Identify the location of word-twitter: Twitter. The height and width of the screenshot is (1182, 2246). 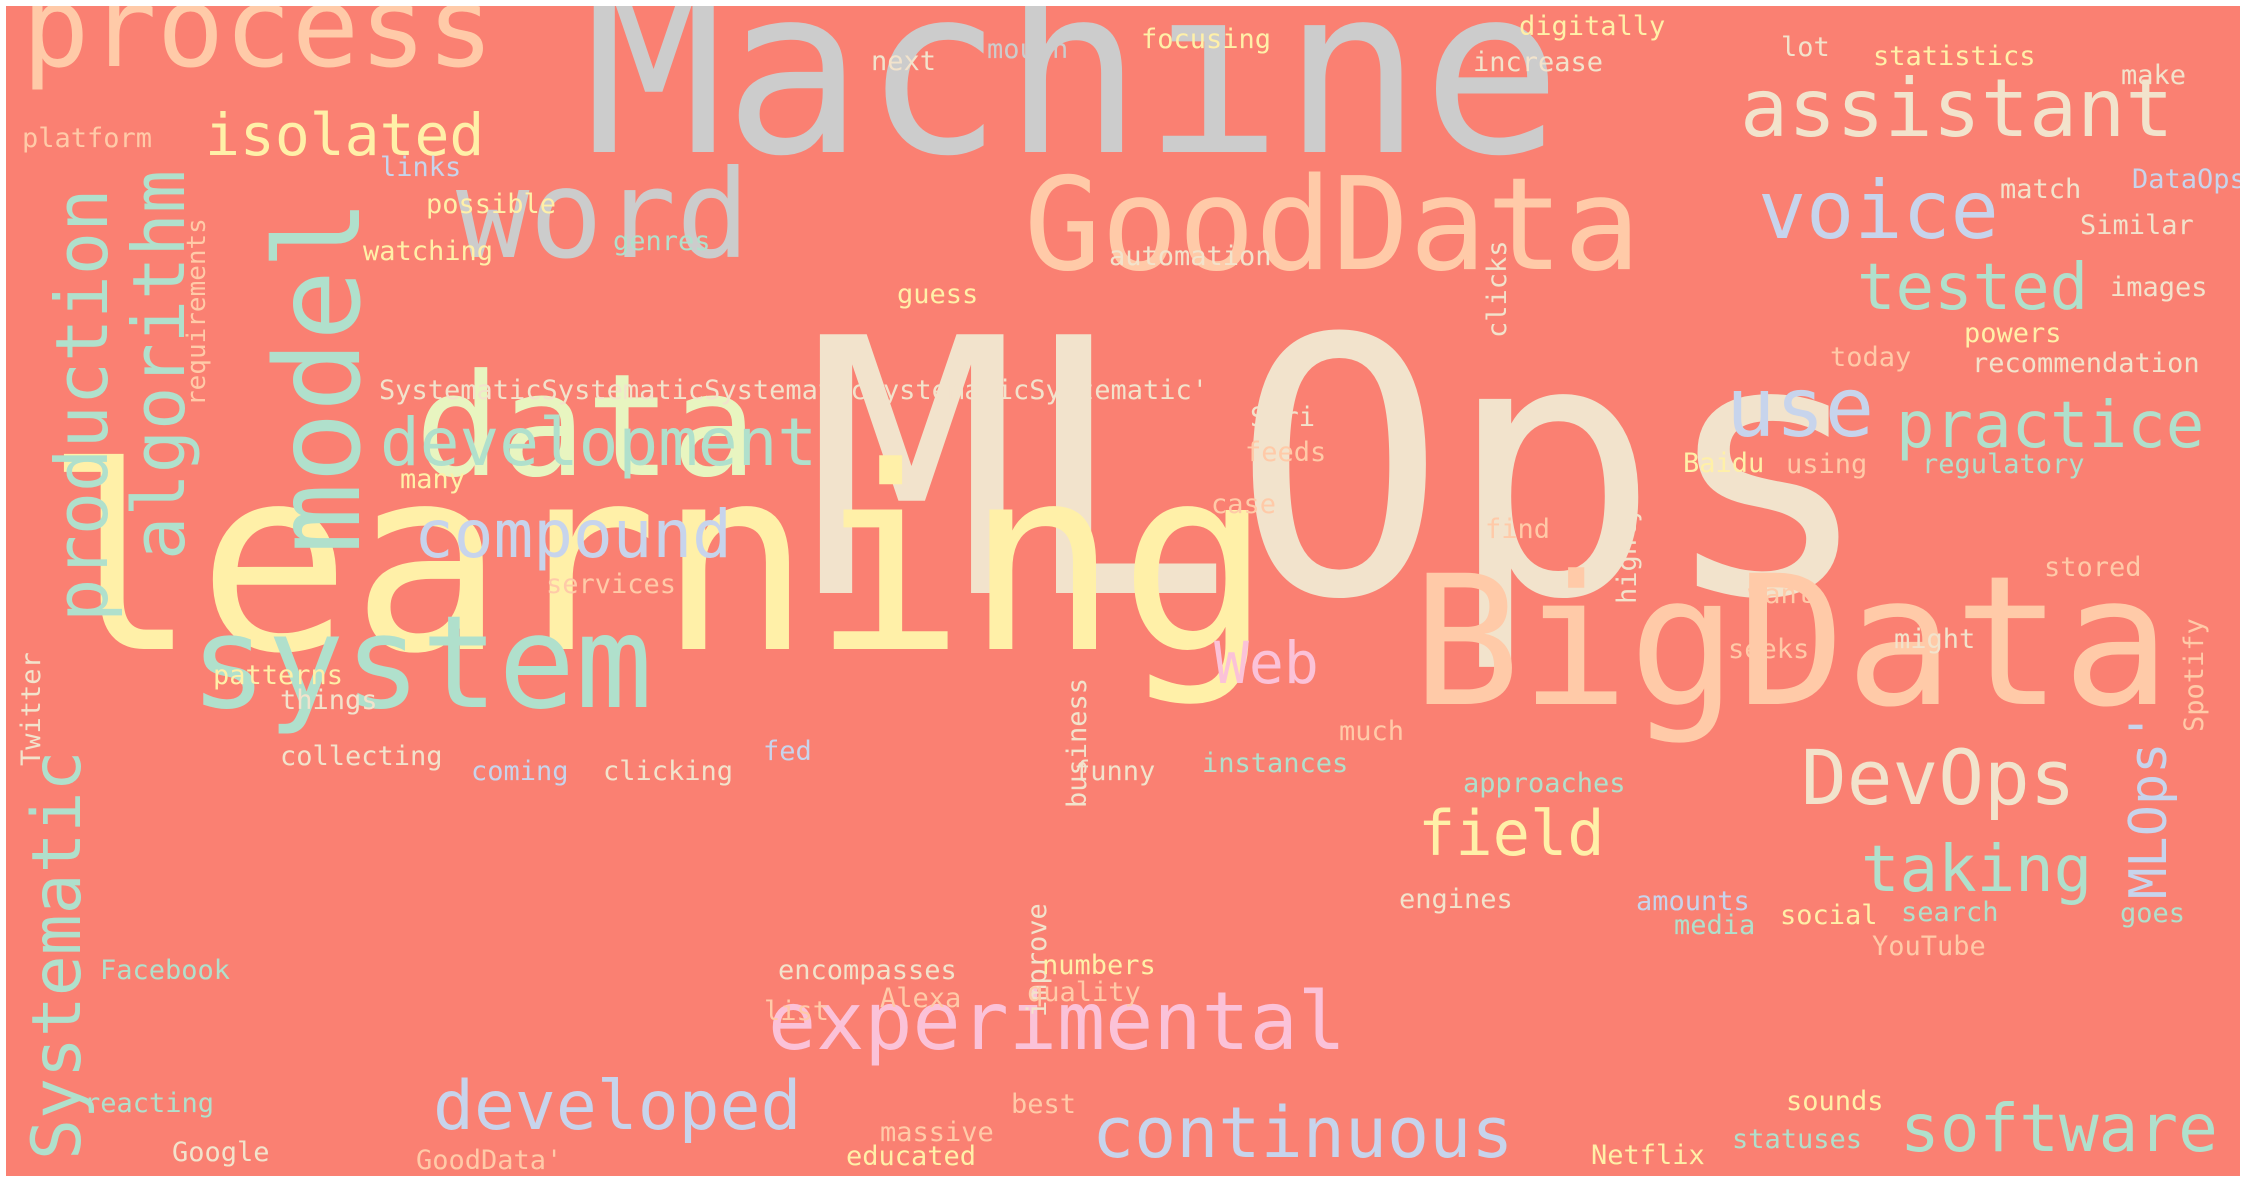
(31, 709).